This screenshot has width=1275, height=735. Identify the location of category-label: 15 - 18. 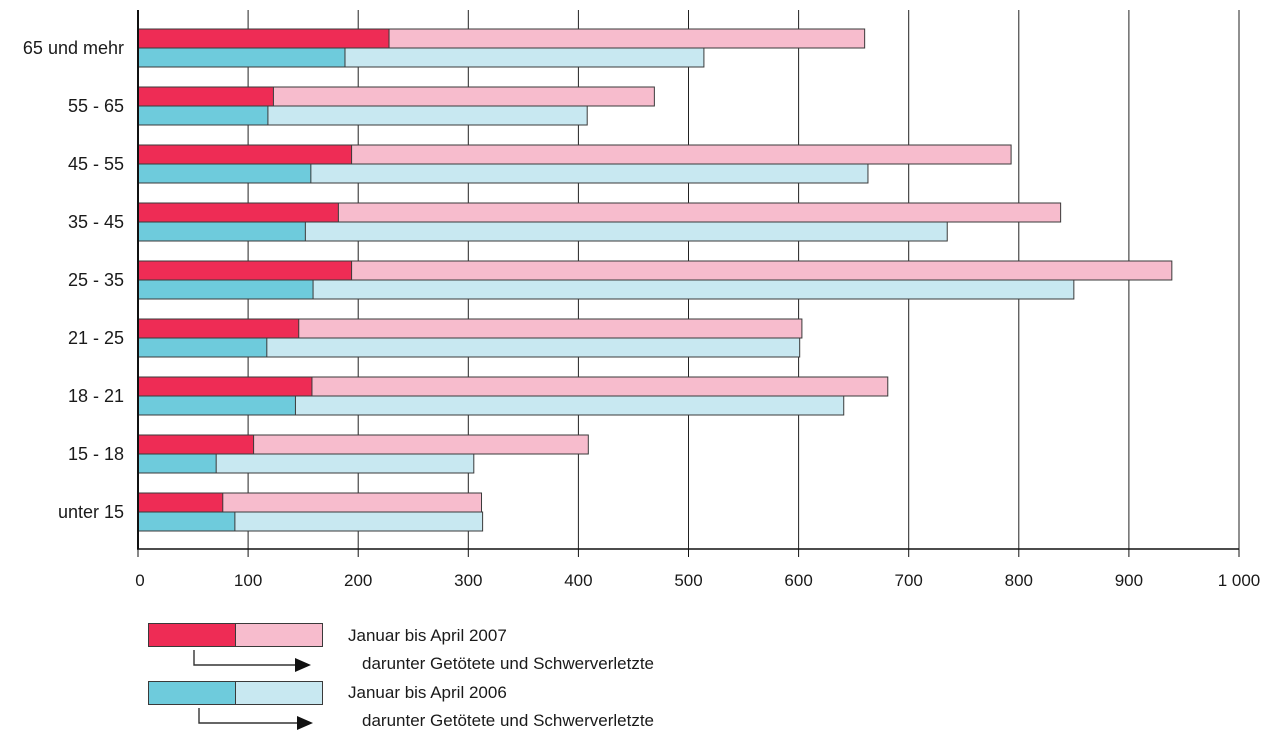
(96, 454).